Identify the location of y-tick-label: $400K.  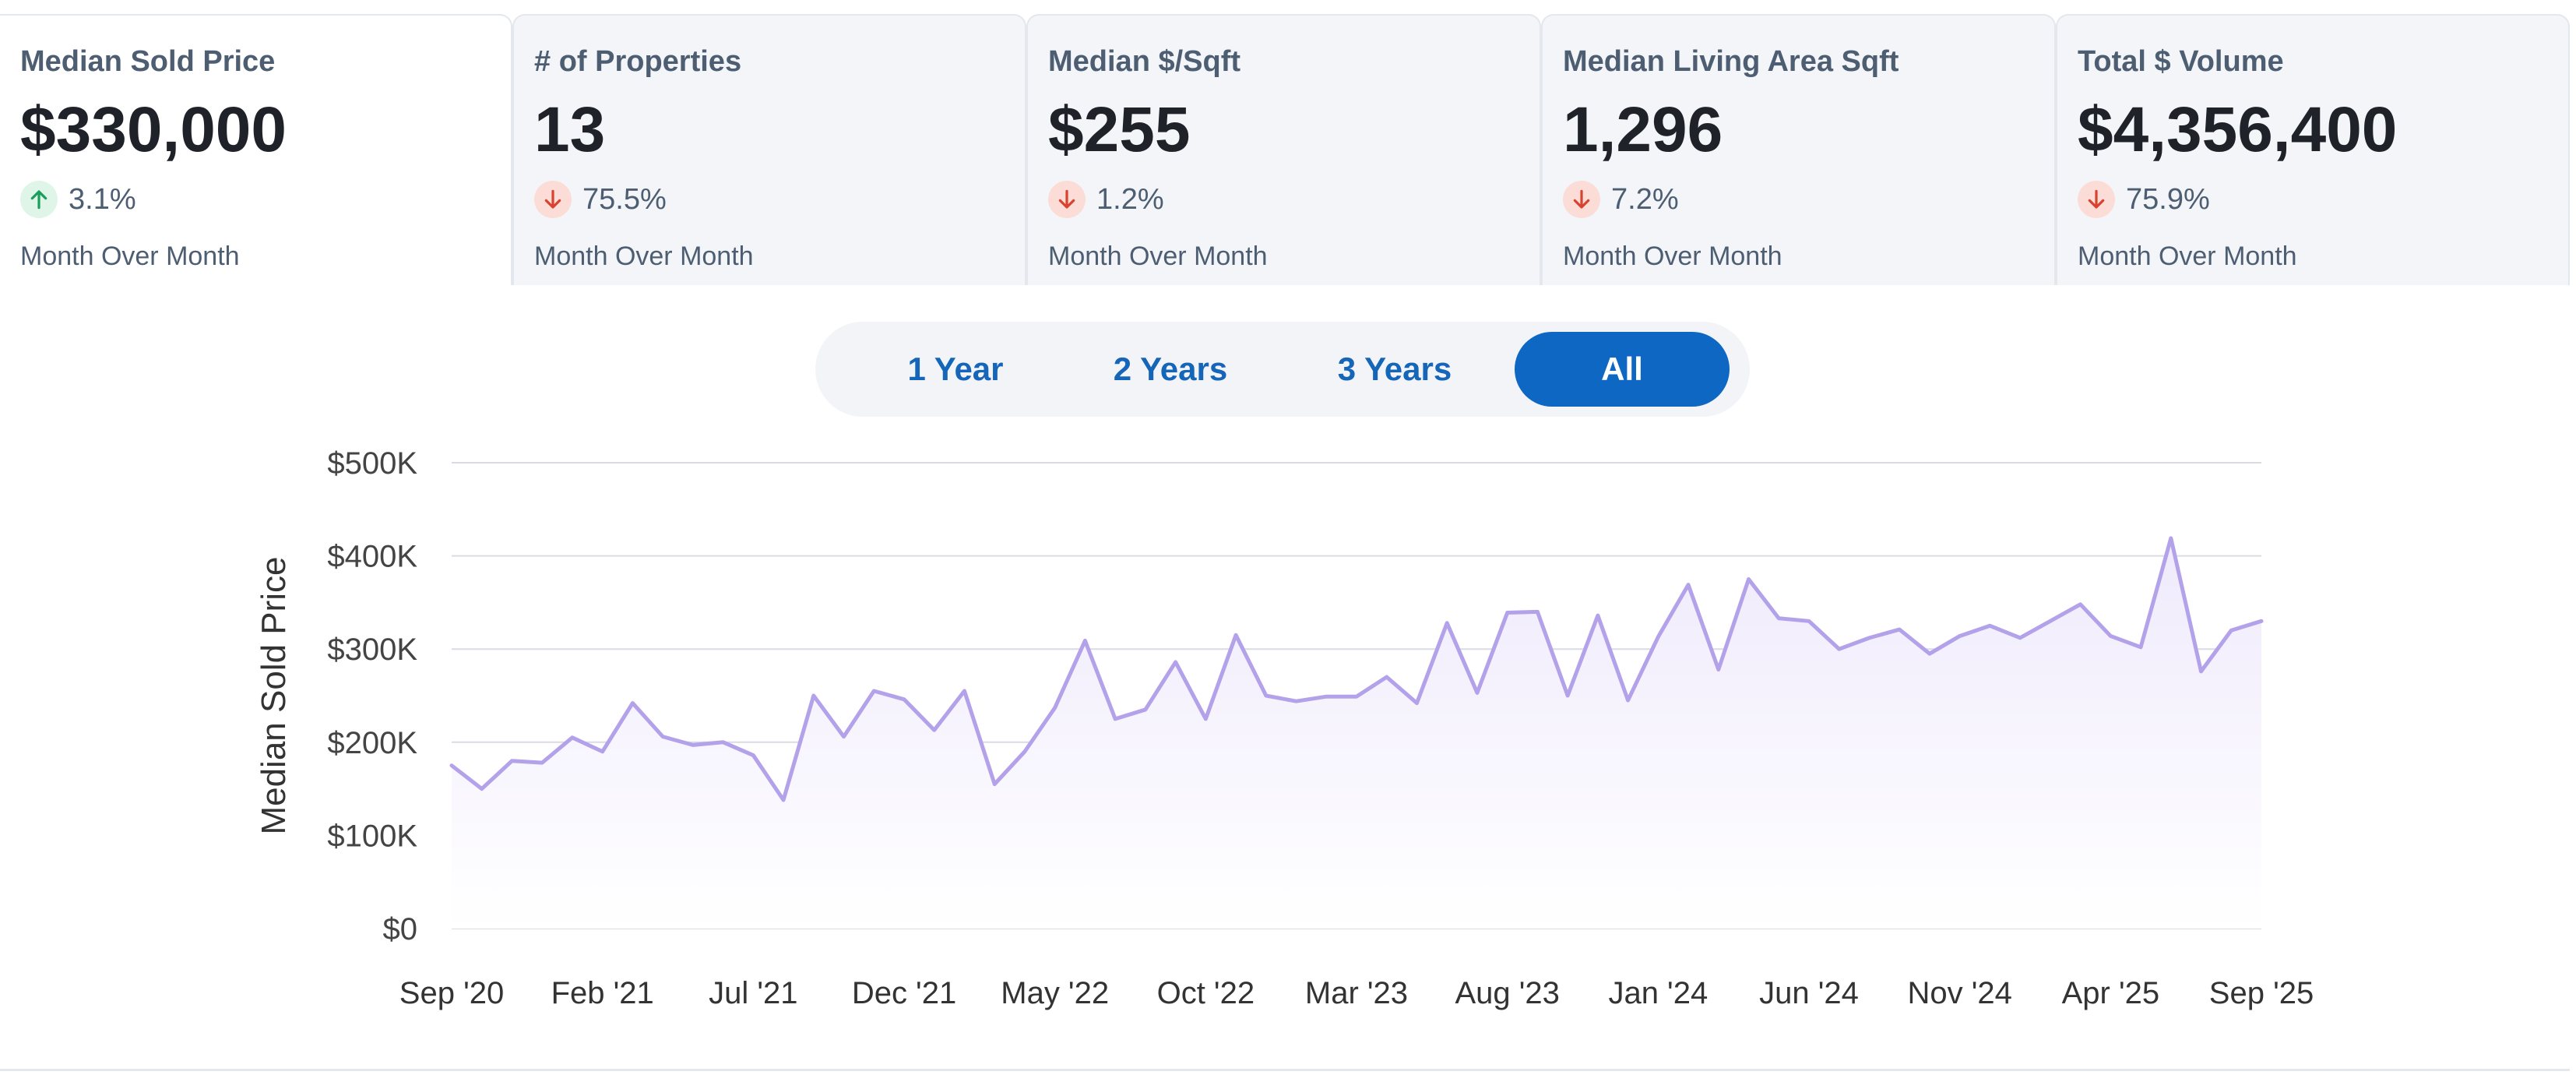
(372, 557).